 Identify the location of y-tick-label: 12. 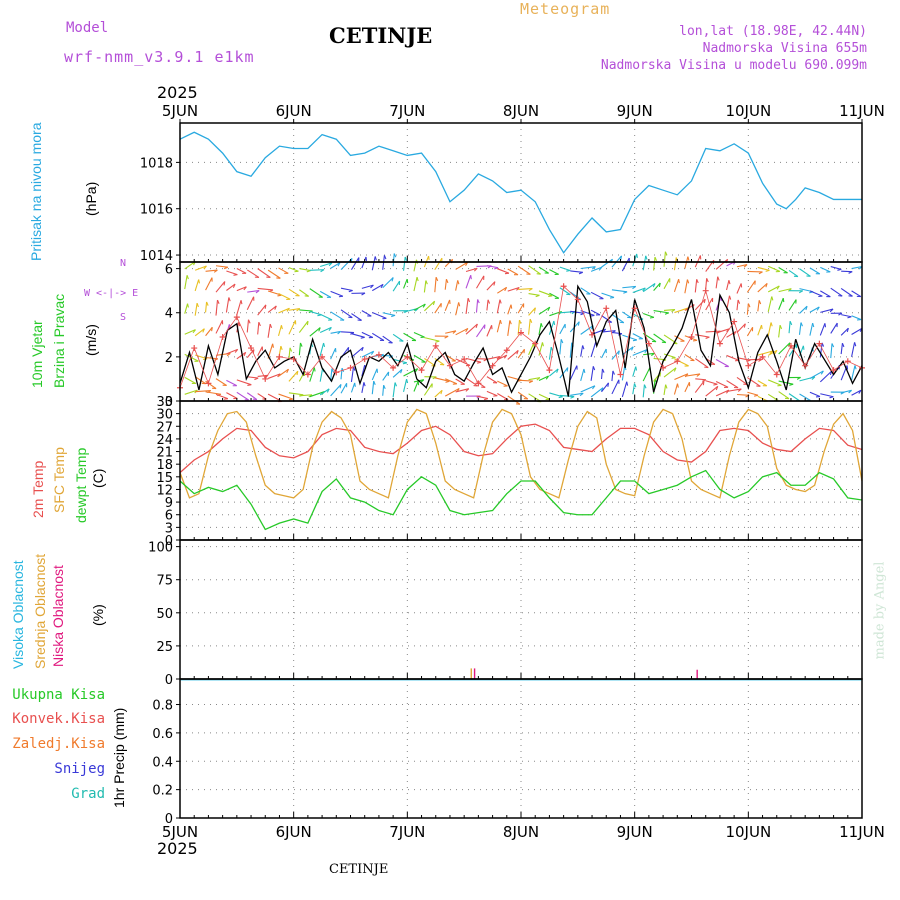
(164, 490).